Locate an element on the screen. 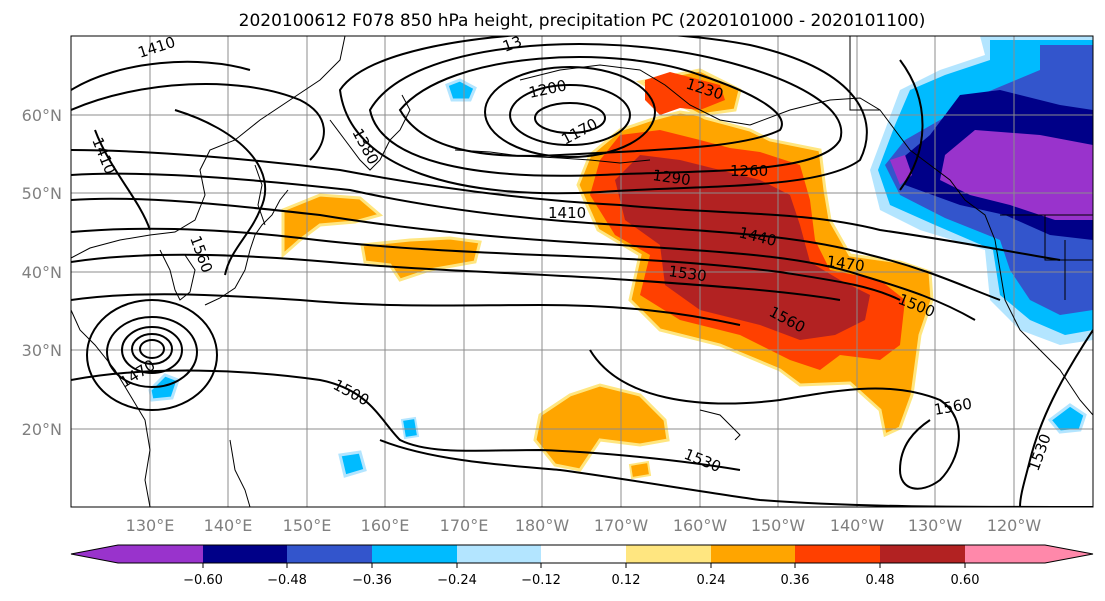 This screenshot has height=601, width=1105. lat-label: 20°N is located at coordinates (42, 429).